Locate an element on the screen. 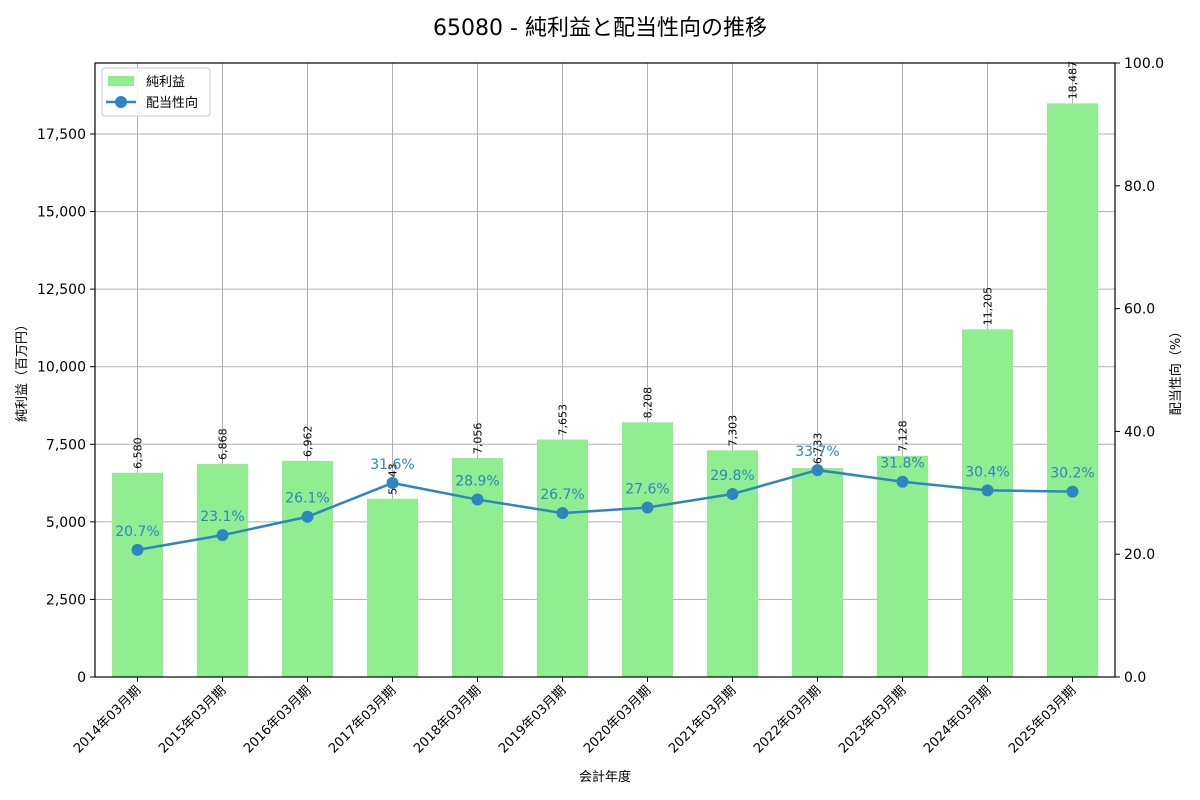  y-right-axis-label: 配当性向（%） is located at coordinates (1176, 370).